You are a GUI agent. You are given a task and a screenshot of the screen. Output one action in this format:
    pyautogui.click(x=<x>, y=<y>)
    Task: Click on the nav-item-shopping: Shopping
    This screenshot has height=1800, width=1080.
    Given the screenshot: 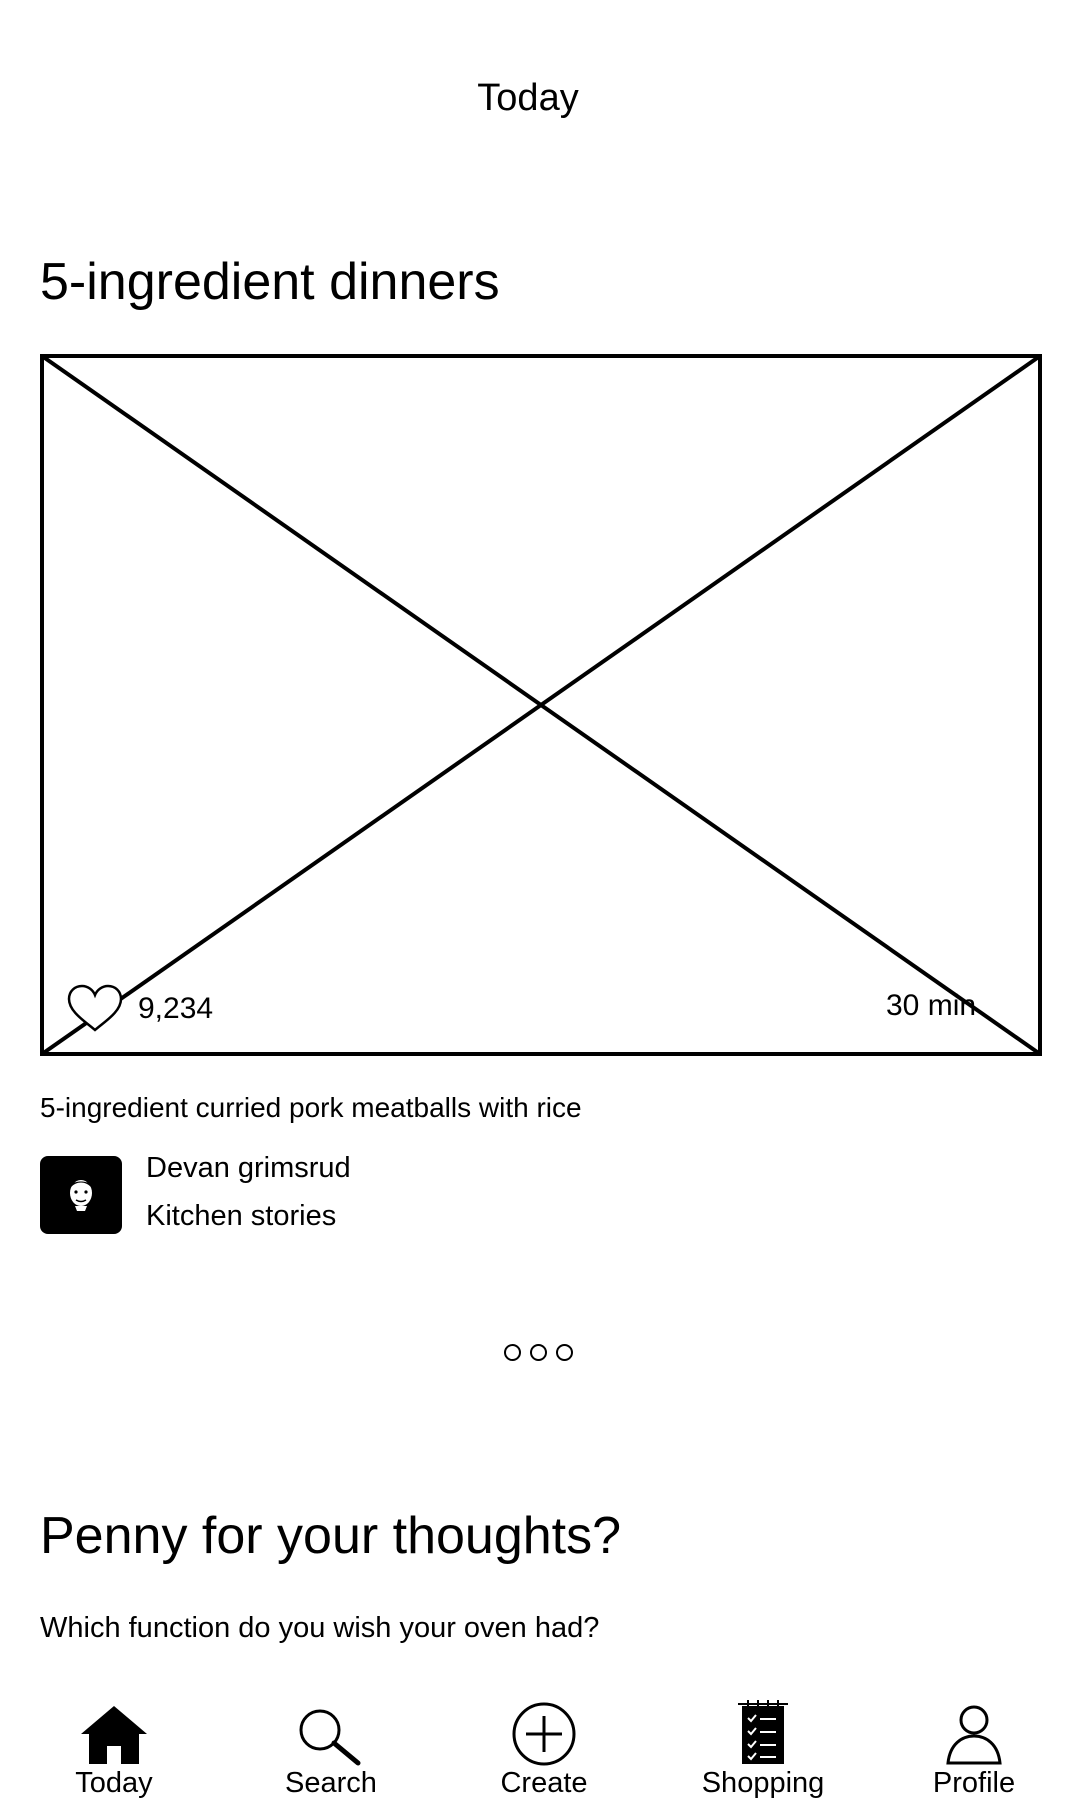 What is the action you would take?
    pyautogui.click(x=763, y=1743)
    